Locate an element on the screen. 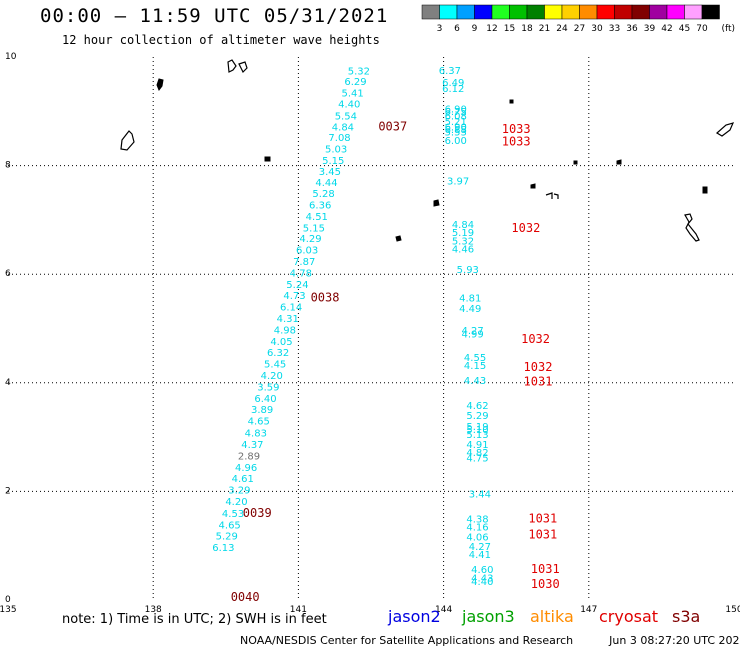  swh-value-label: 3.97 is located at coordinates (458, 182).